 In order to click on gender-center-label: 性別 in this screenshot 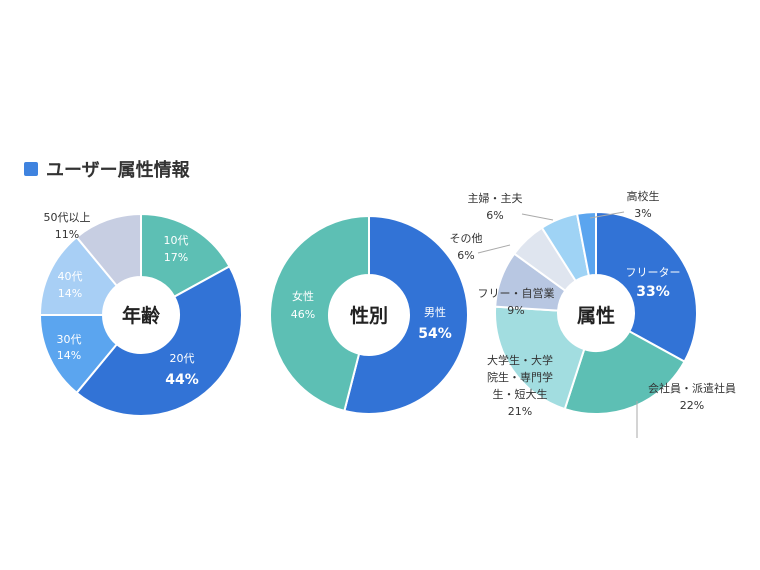, I will do `click(369, 315)`.